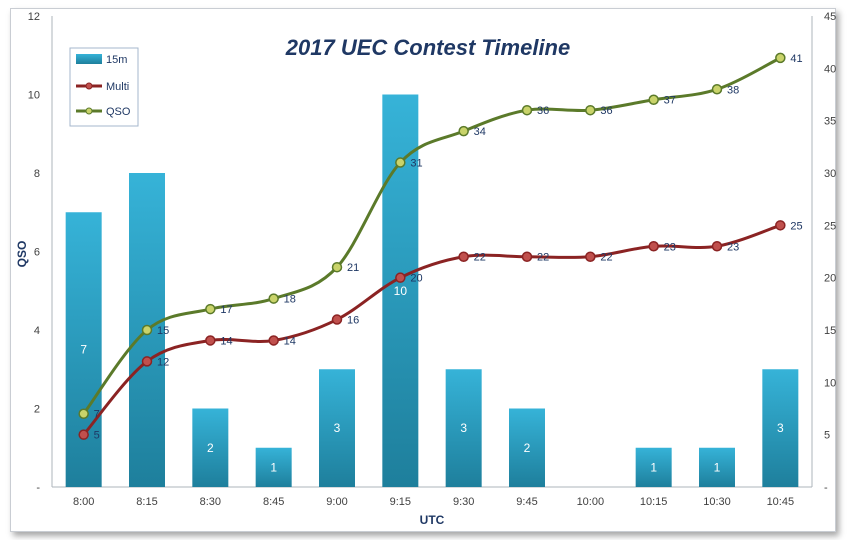 The image size is (850, 540). What do you see at coordinates (118, 112) in the screenshot?
I see `legend-label-qso: QSO` at bounding box center [118, 112].